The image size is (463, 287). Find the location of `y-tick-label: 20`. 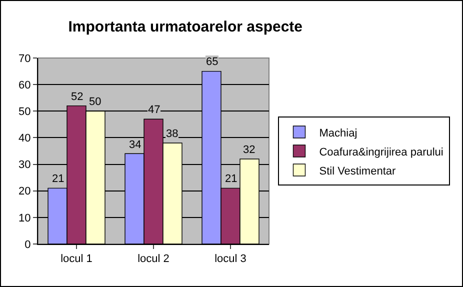

y-tick-label: 20 is located at coordinates (24, 192).